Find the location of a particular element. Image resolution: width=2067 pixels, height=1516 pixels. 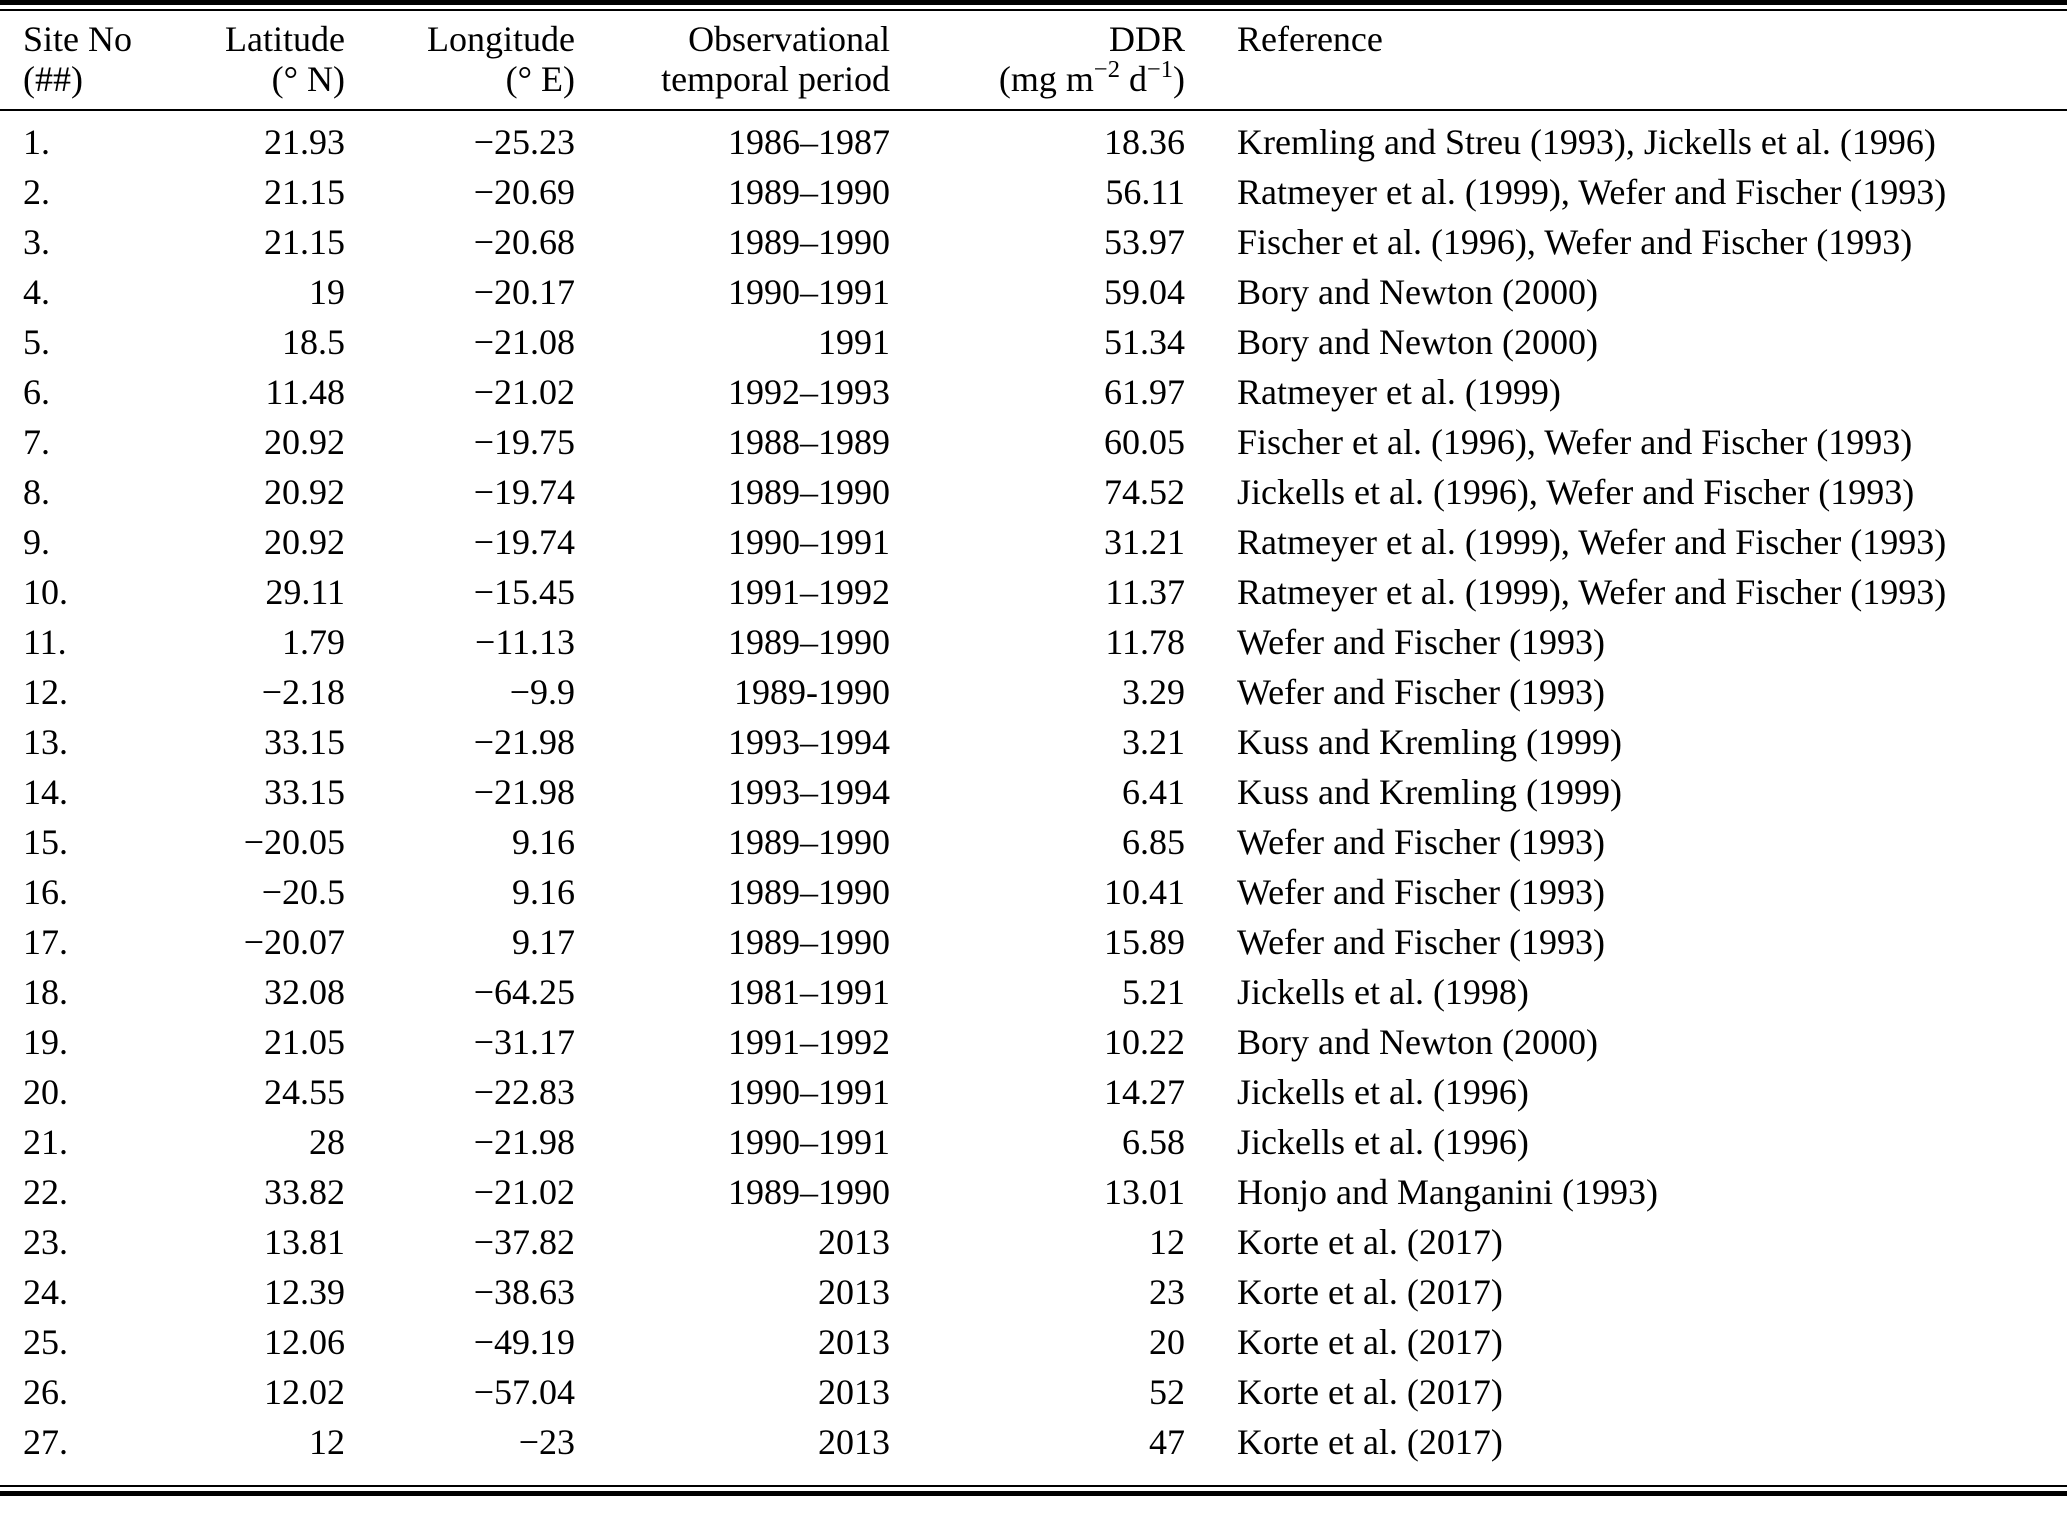

cell-ddr: 18.36 is located at coordinates (1144, 142).